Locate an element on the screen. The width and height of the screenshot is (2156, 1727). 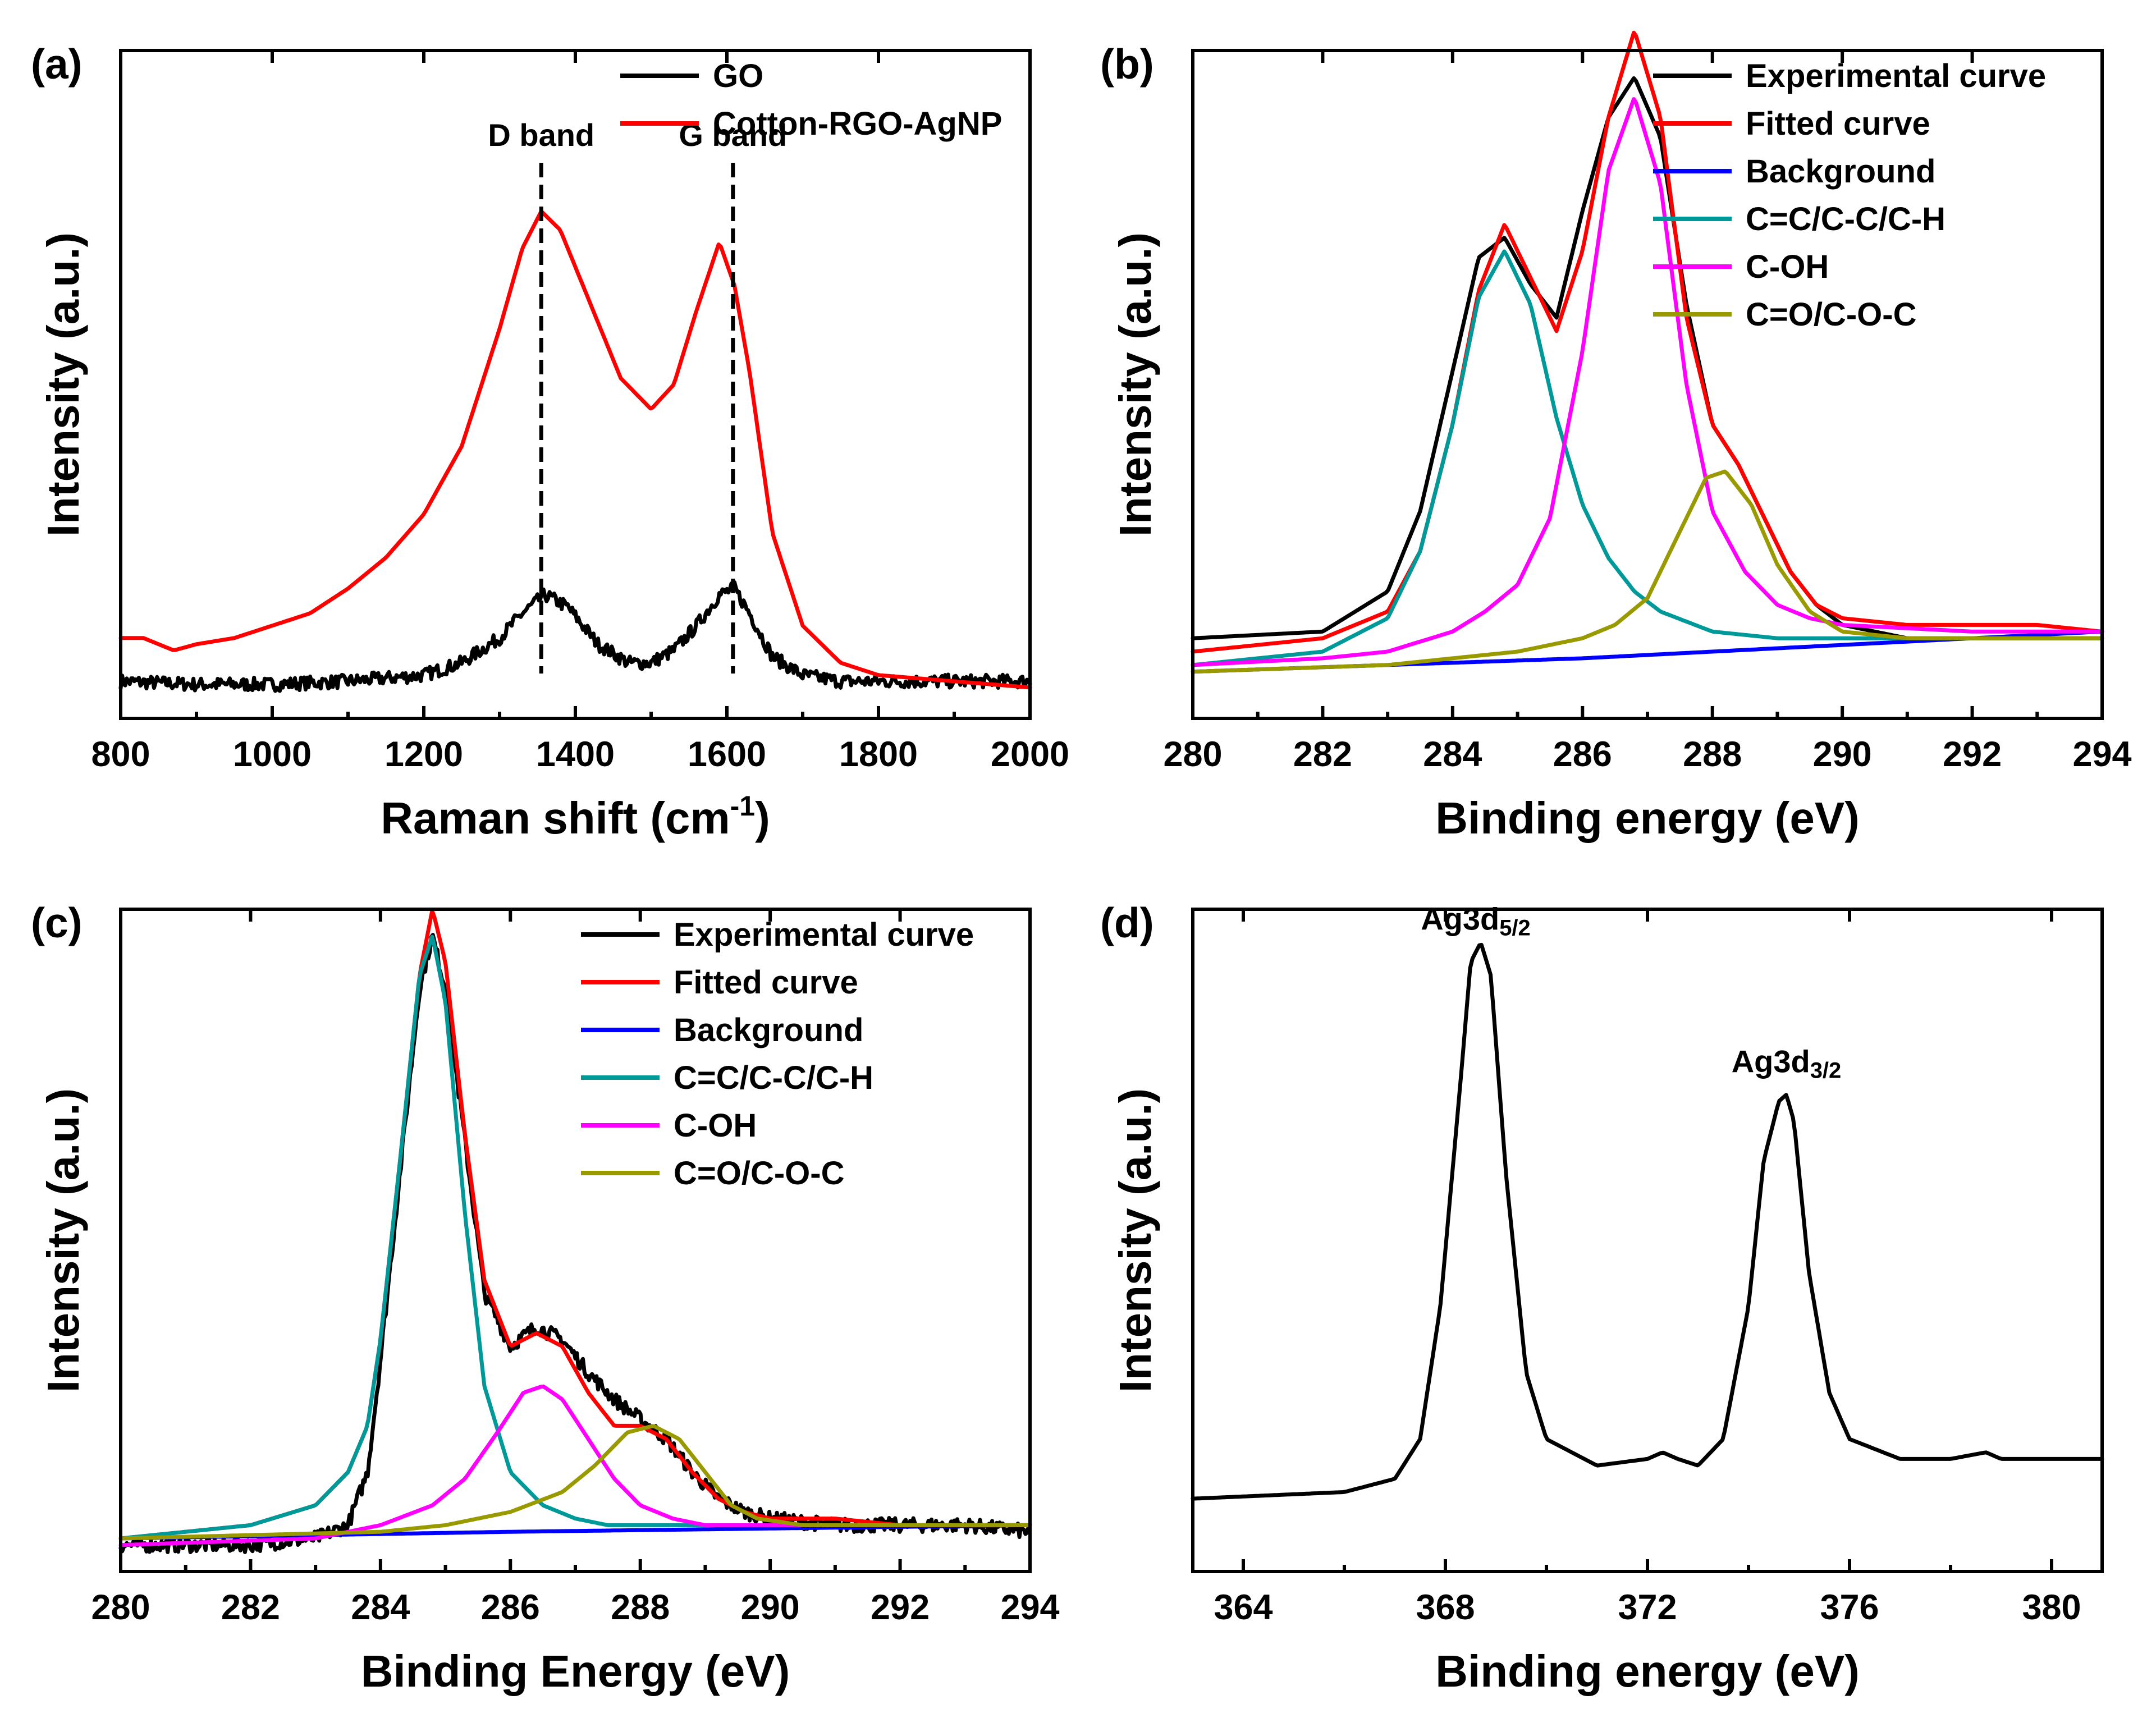
x-axis-title-main: Binding Energy (eV) is located at coordinates (575, 1671).